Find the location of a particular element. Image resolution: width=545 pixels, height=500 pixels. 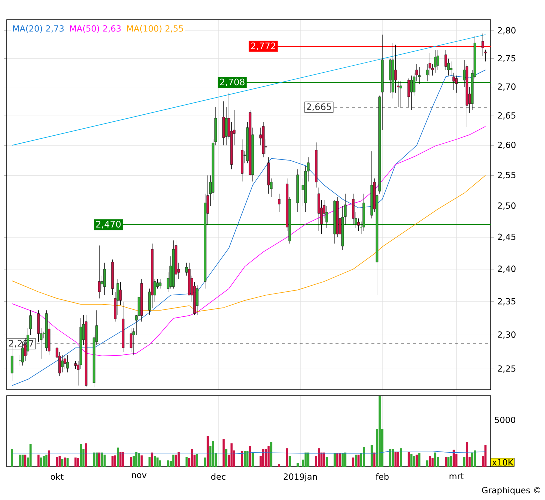

y-tick-label: 2,75 is located at coordinates (507, 59).